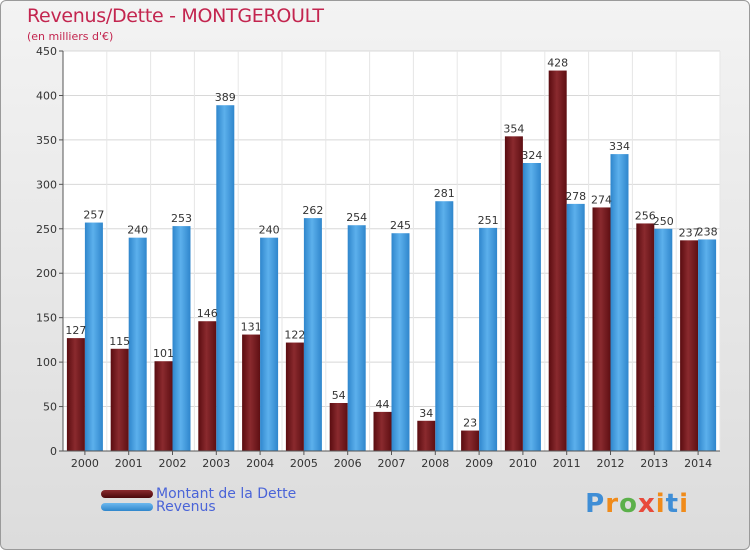 The width and height of the screenshot is (750, 550). I want to click on y-tick-label: 200, so click(46, 273).